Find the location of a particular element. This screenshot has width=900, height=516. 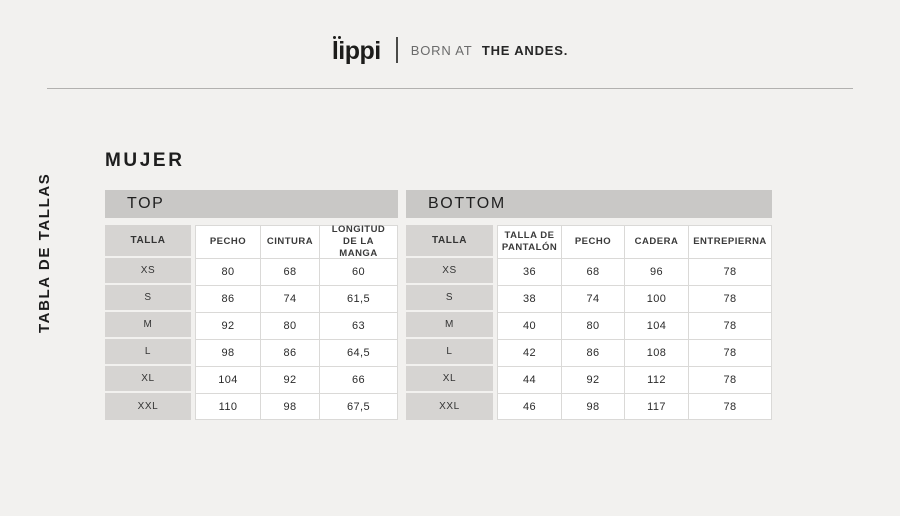

top-table-title-bar: TOP is located at coordinates (251, 204).